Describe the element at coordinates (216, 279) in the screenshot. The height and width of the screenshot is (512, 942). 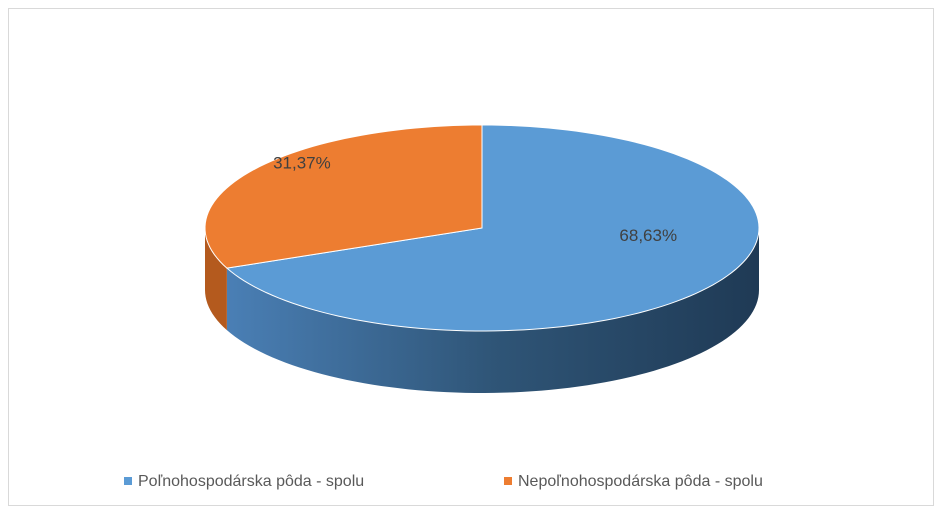
I see `slice-side` at that location.